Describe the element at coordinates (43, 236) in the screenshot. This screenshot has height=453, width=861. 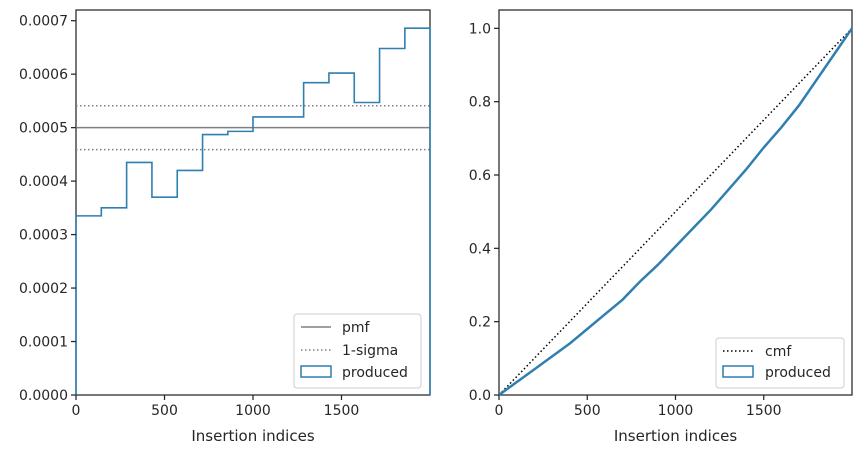
I see `y-tick-label: 0.0003` at that location.